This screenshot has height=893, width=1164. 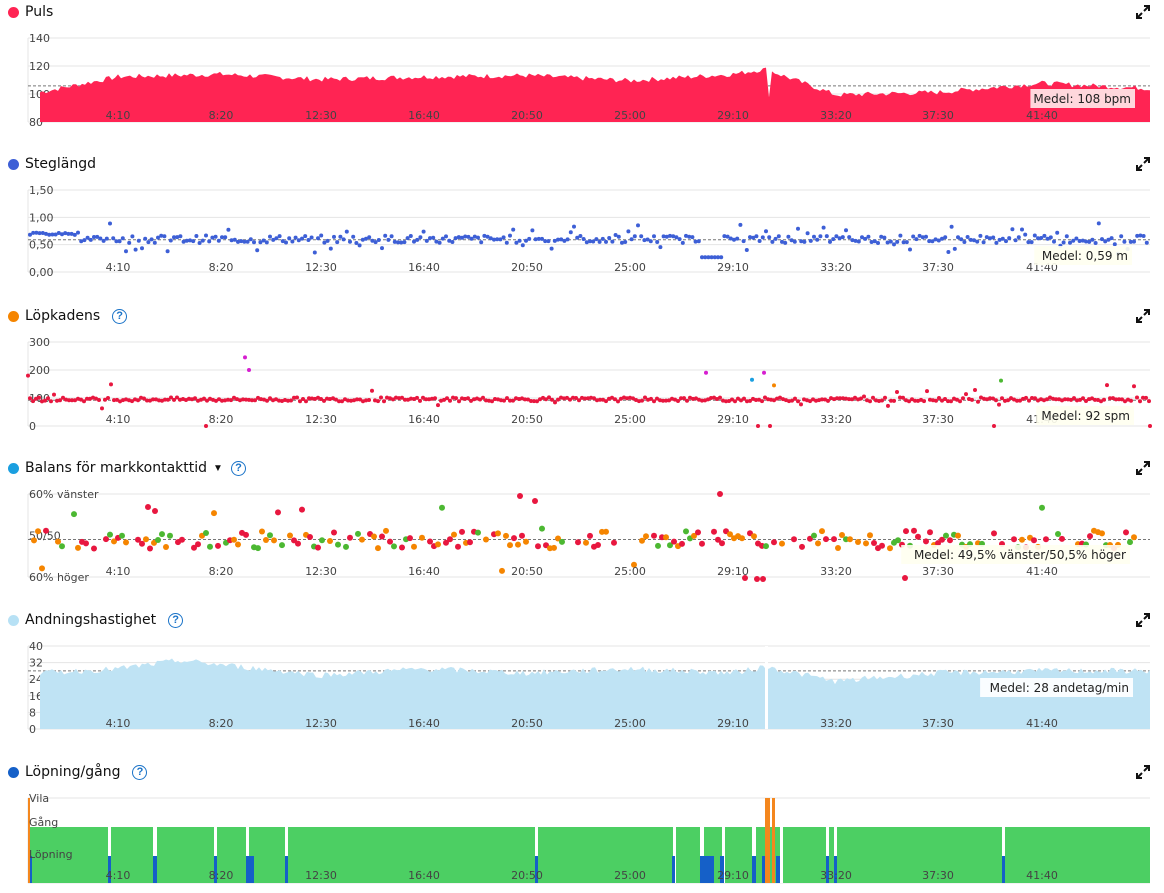 What do you see at coordinates (321, 571) in the screenshot?
I see `x-tick-label: 12:30` at bounding box center [321, 571].